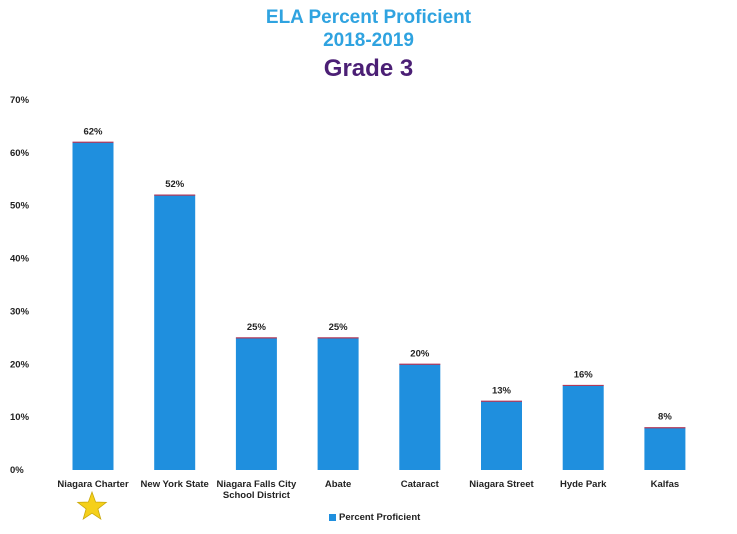 This screenshot has width=737, height=534. I want to click on y-tick-label: 70%, so click(20, 100).